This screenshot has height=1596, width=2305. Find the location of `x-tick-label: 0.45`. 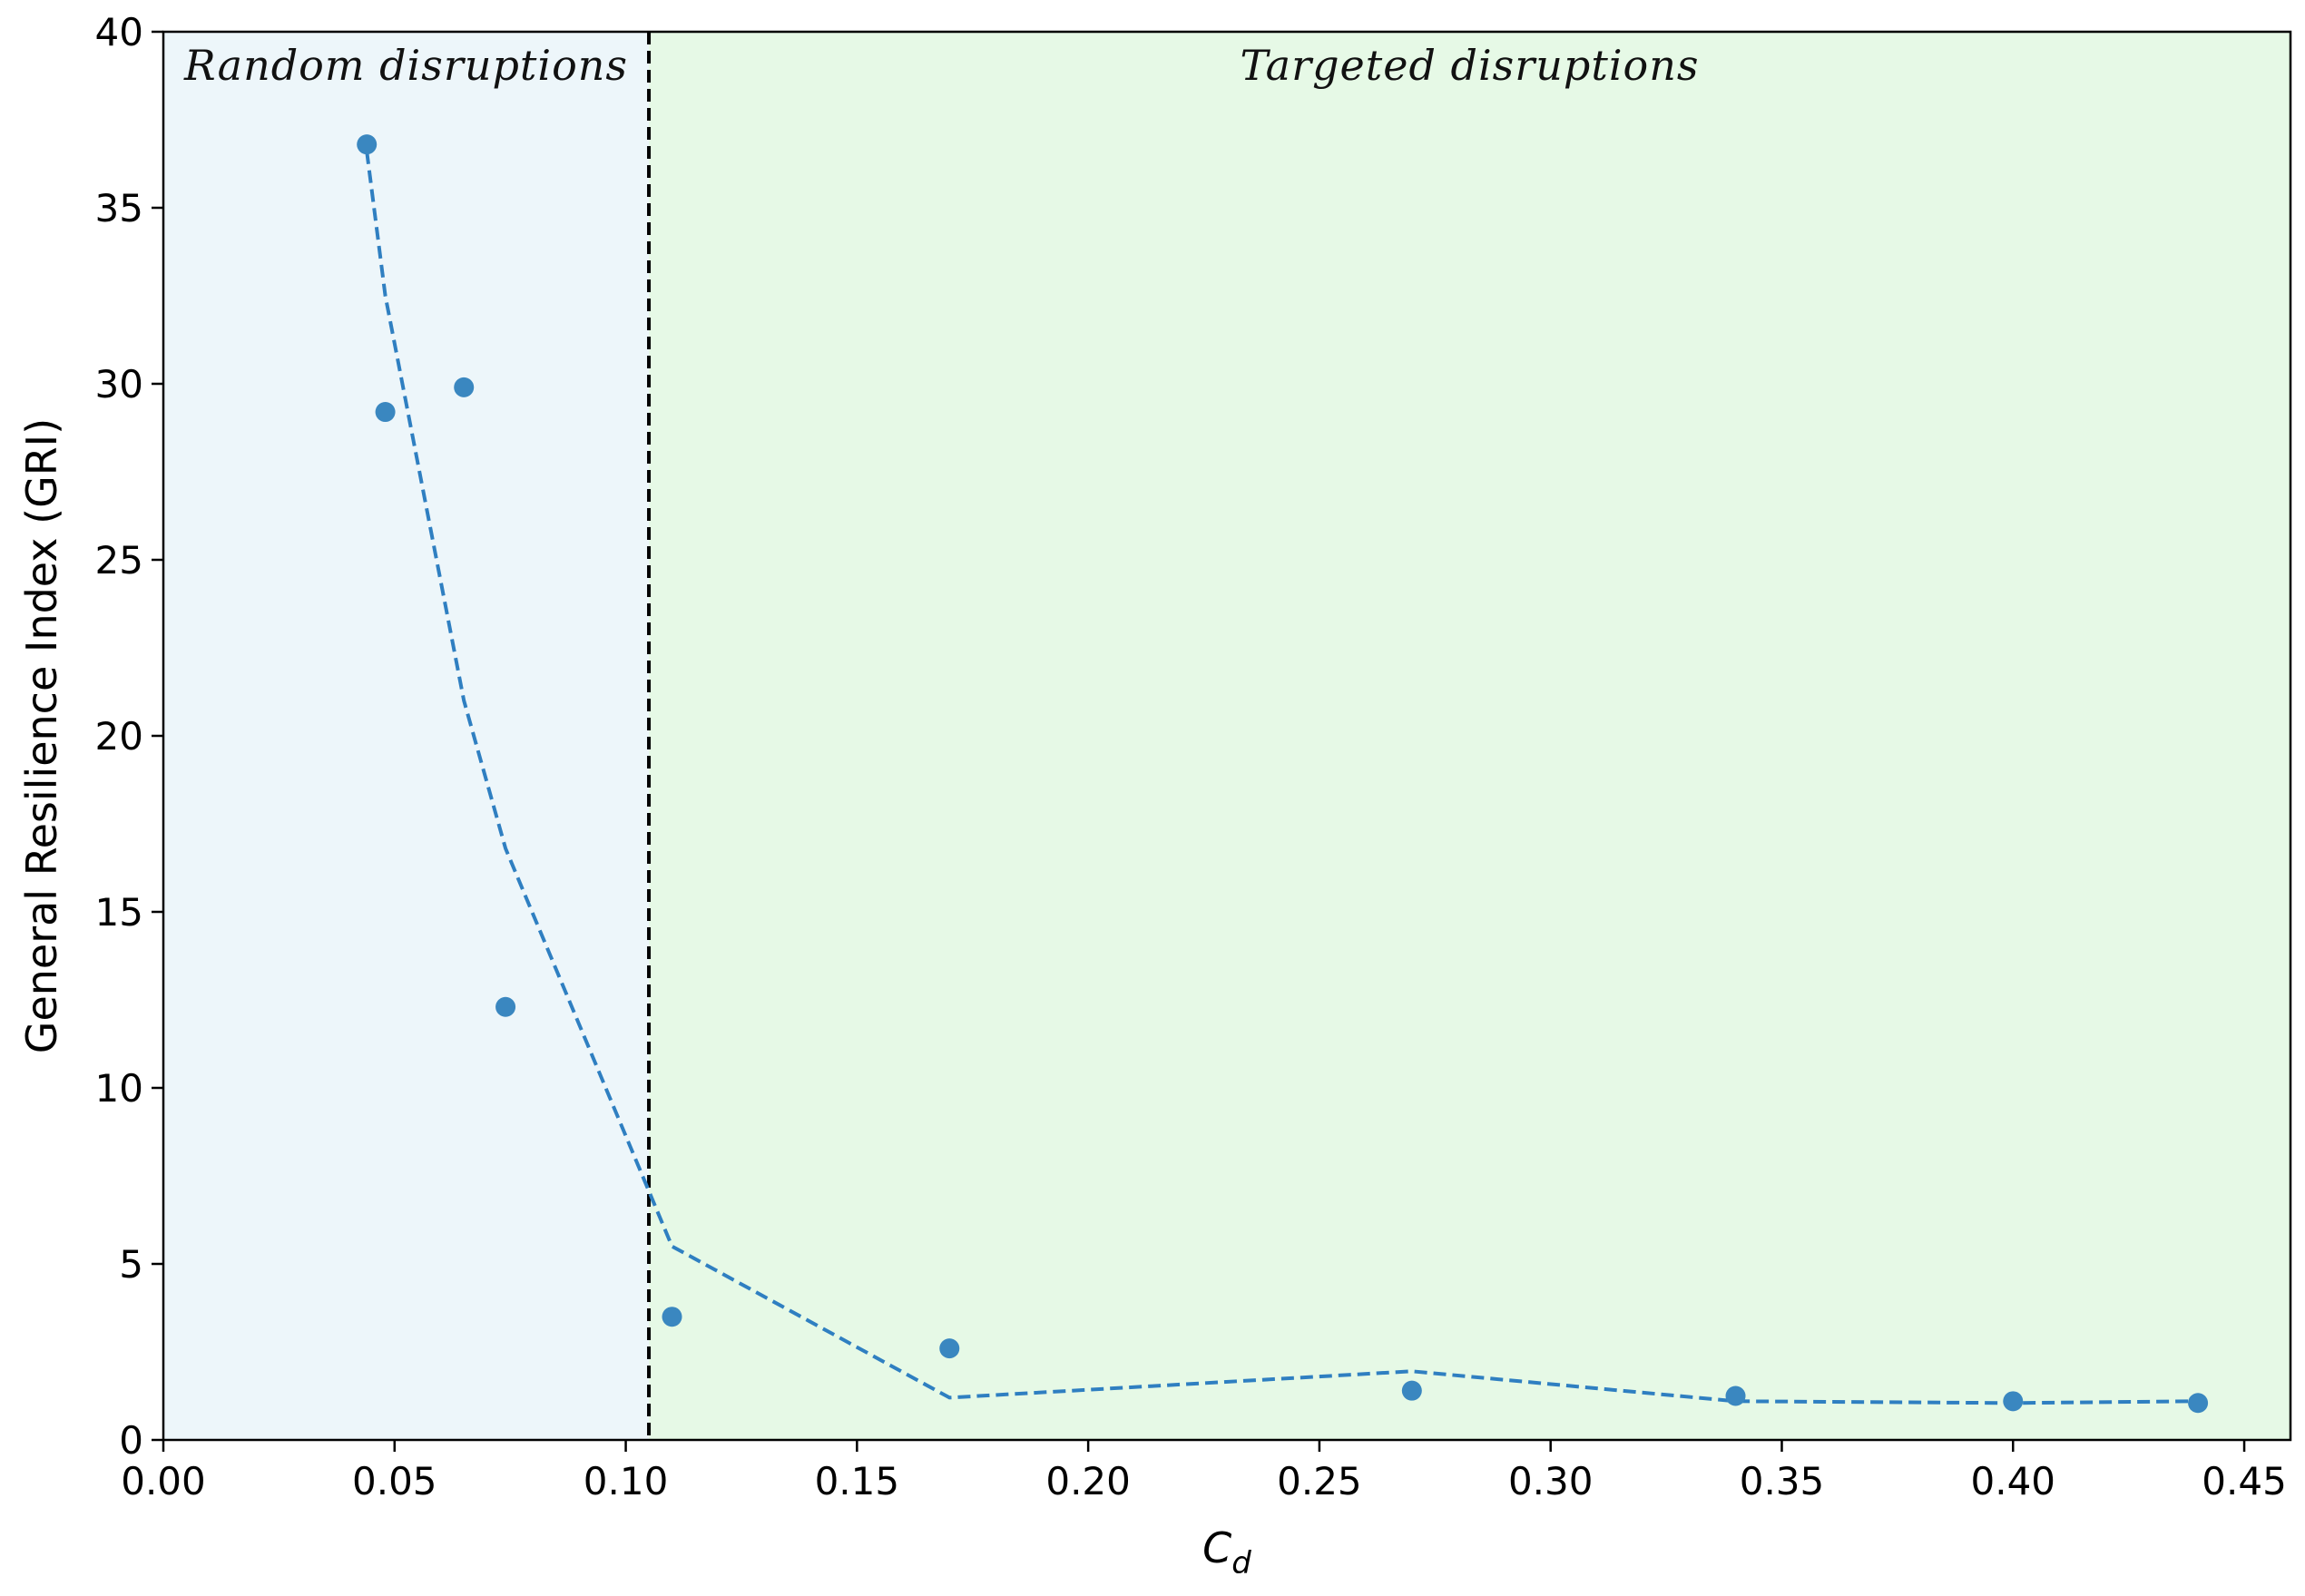

x-tick-label: 0.45 is located at coordinates (2244, 1481).